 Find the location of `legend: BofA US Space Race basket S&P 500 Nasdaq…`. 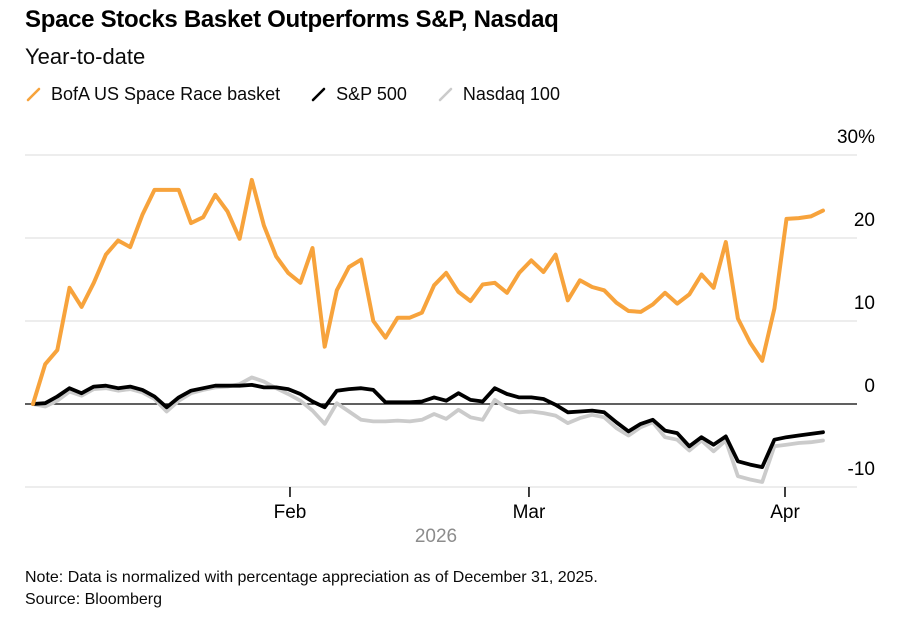

legend: BofA US Space Race basket S&P 500 Nasdaq… is located at coordinates (292, 94).